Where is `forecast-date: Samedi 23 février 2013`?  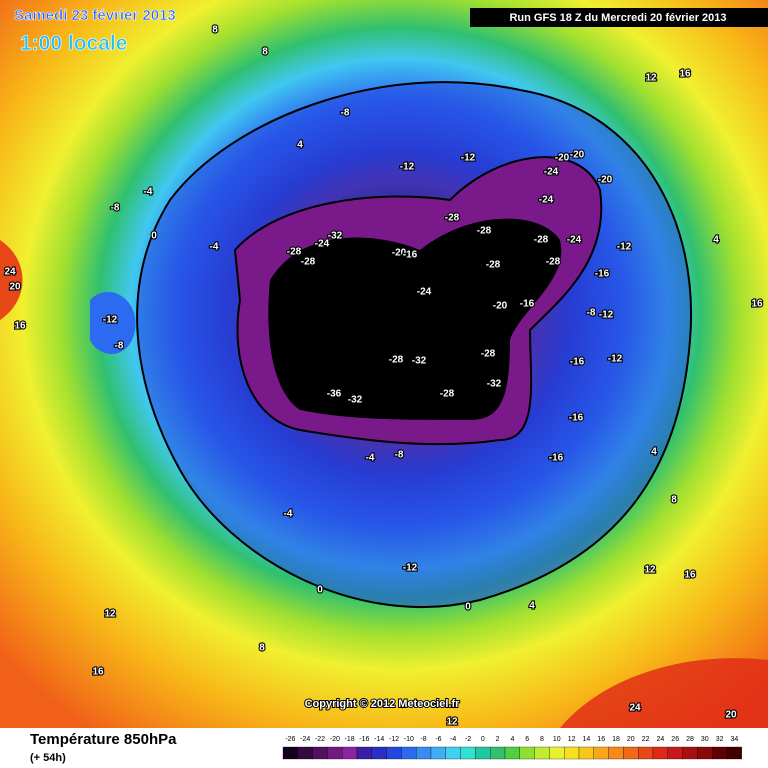 forecast-date: Samedi 23 février 2013 is located at coordinates (95, 15).